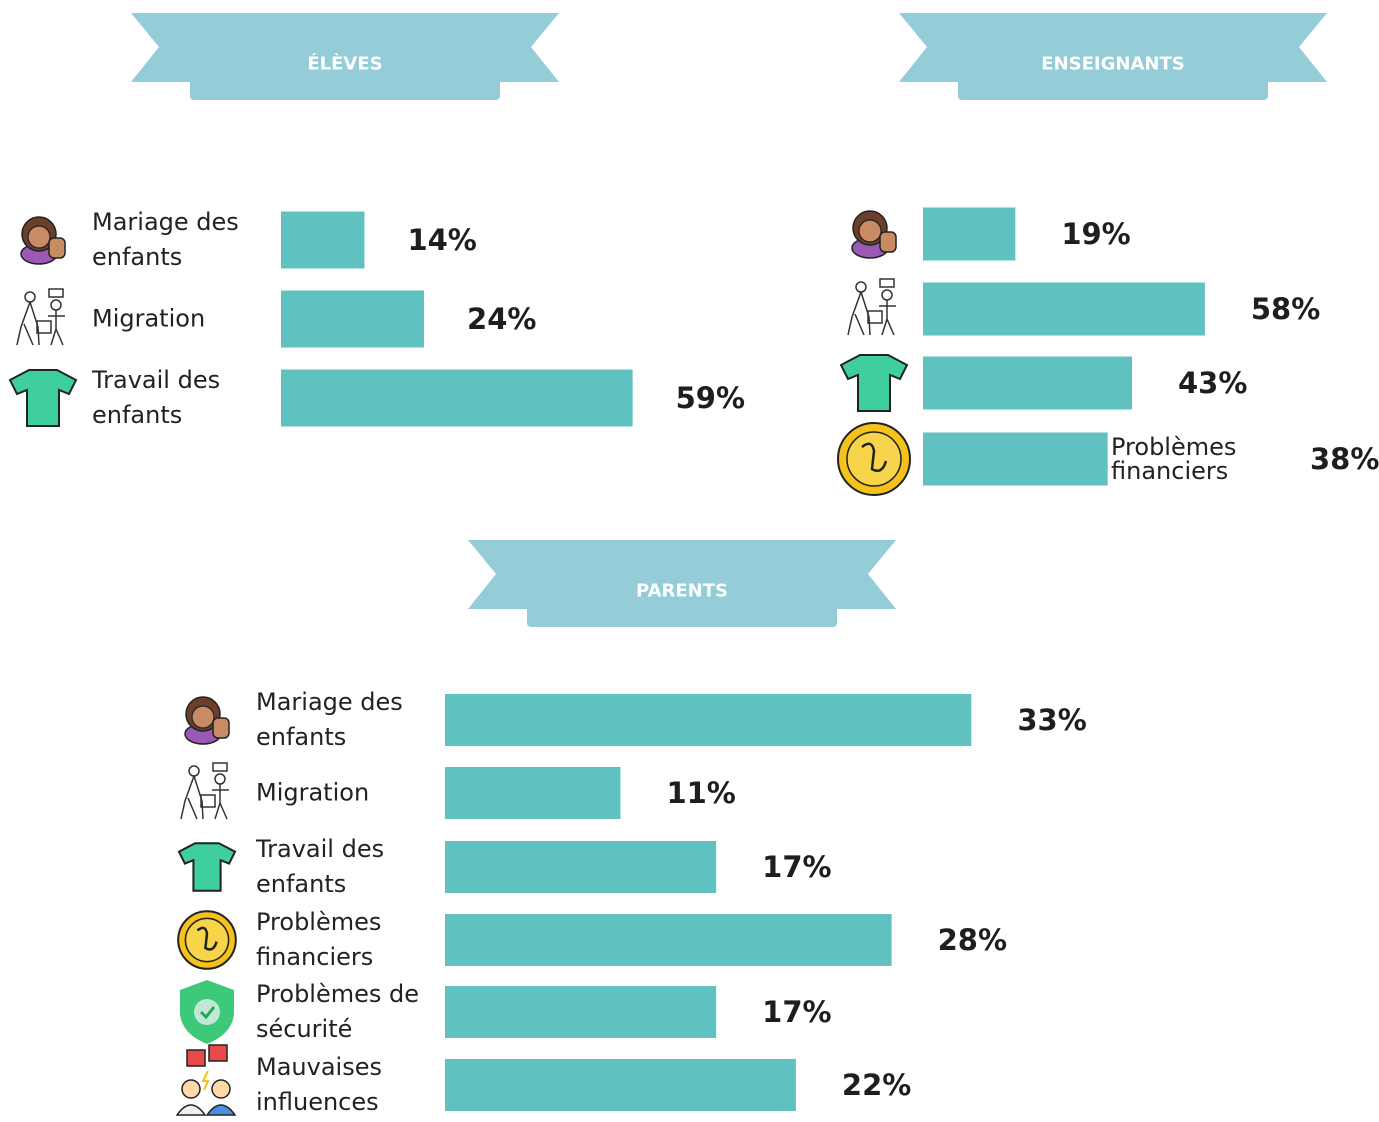 The width and height of the screenshot is (1379, 1122). Describe the element at coordinates (319, 1084) in the screenshot. I see `category-label: Mauvaises influences` at that location.